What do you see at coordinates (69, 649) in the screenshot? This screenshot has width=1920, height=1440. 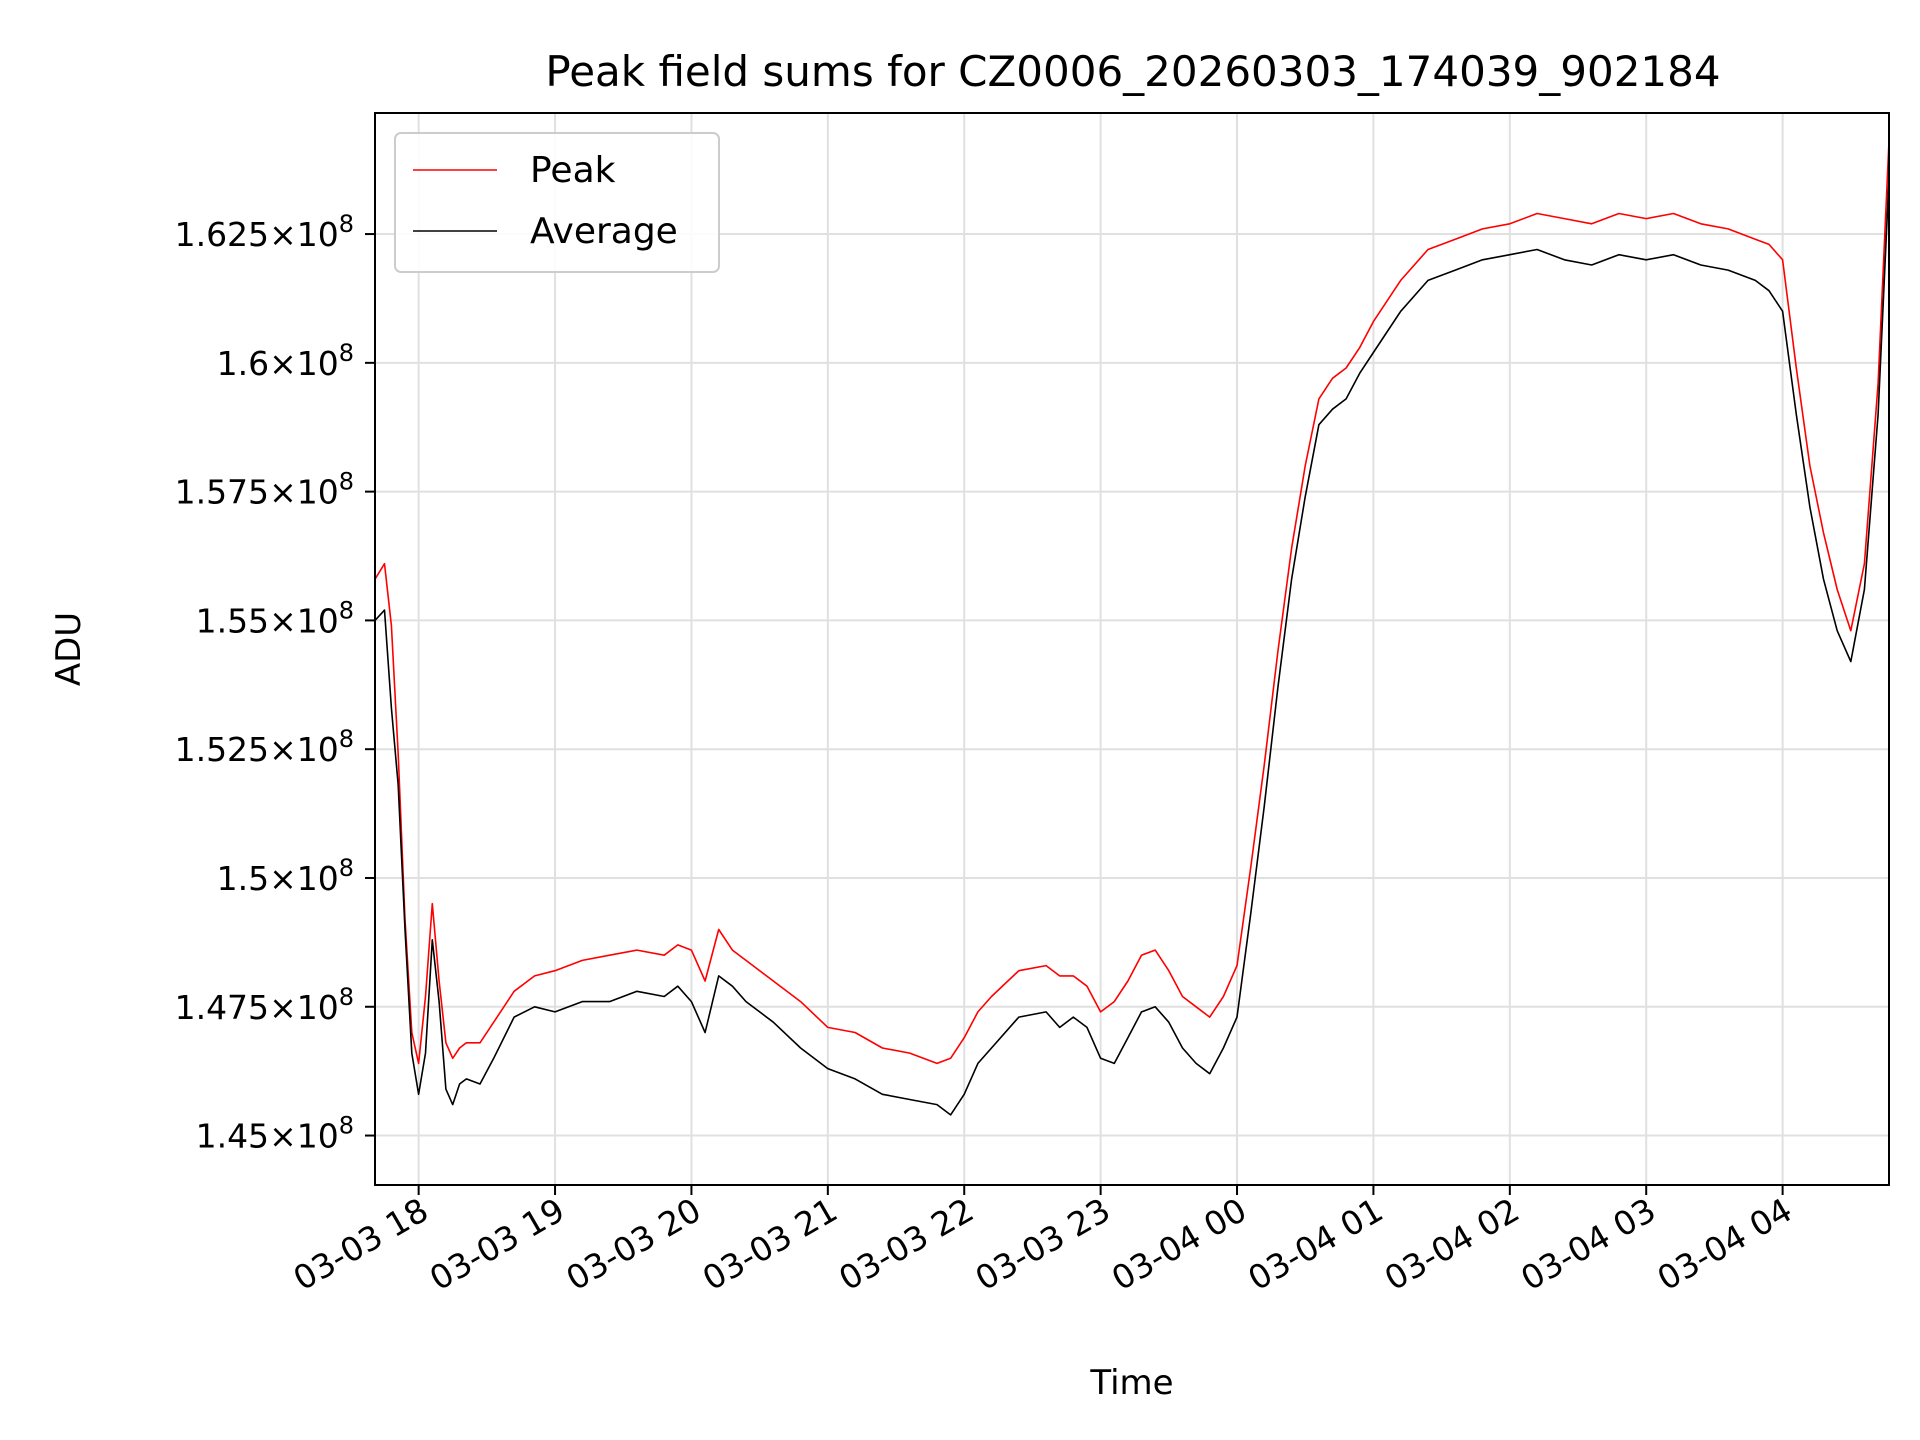 I see `y-axis-label: ADU` at bounding box center [69, 649].